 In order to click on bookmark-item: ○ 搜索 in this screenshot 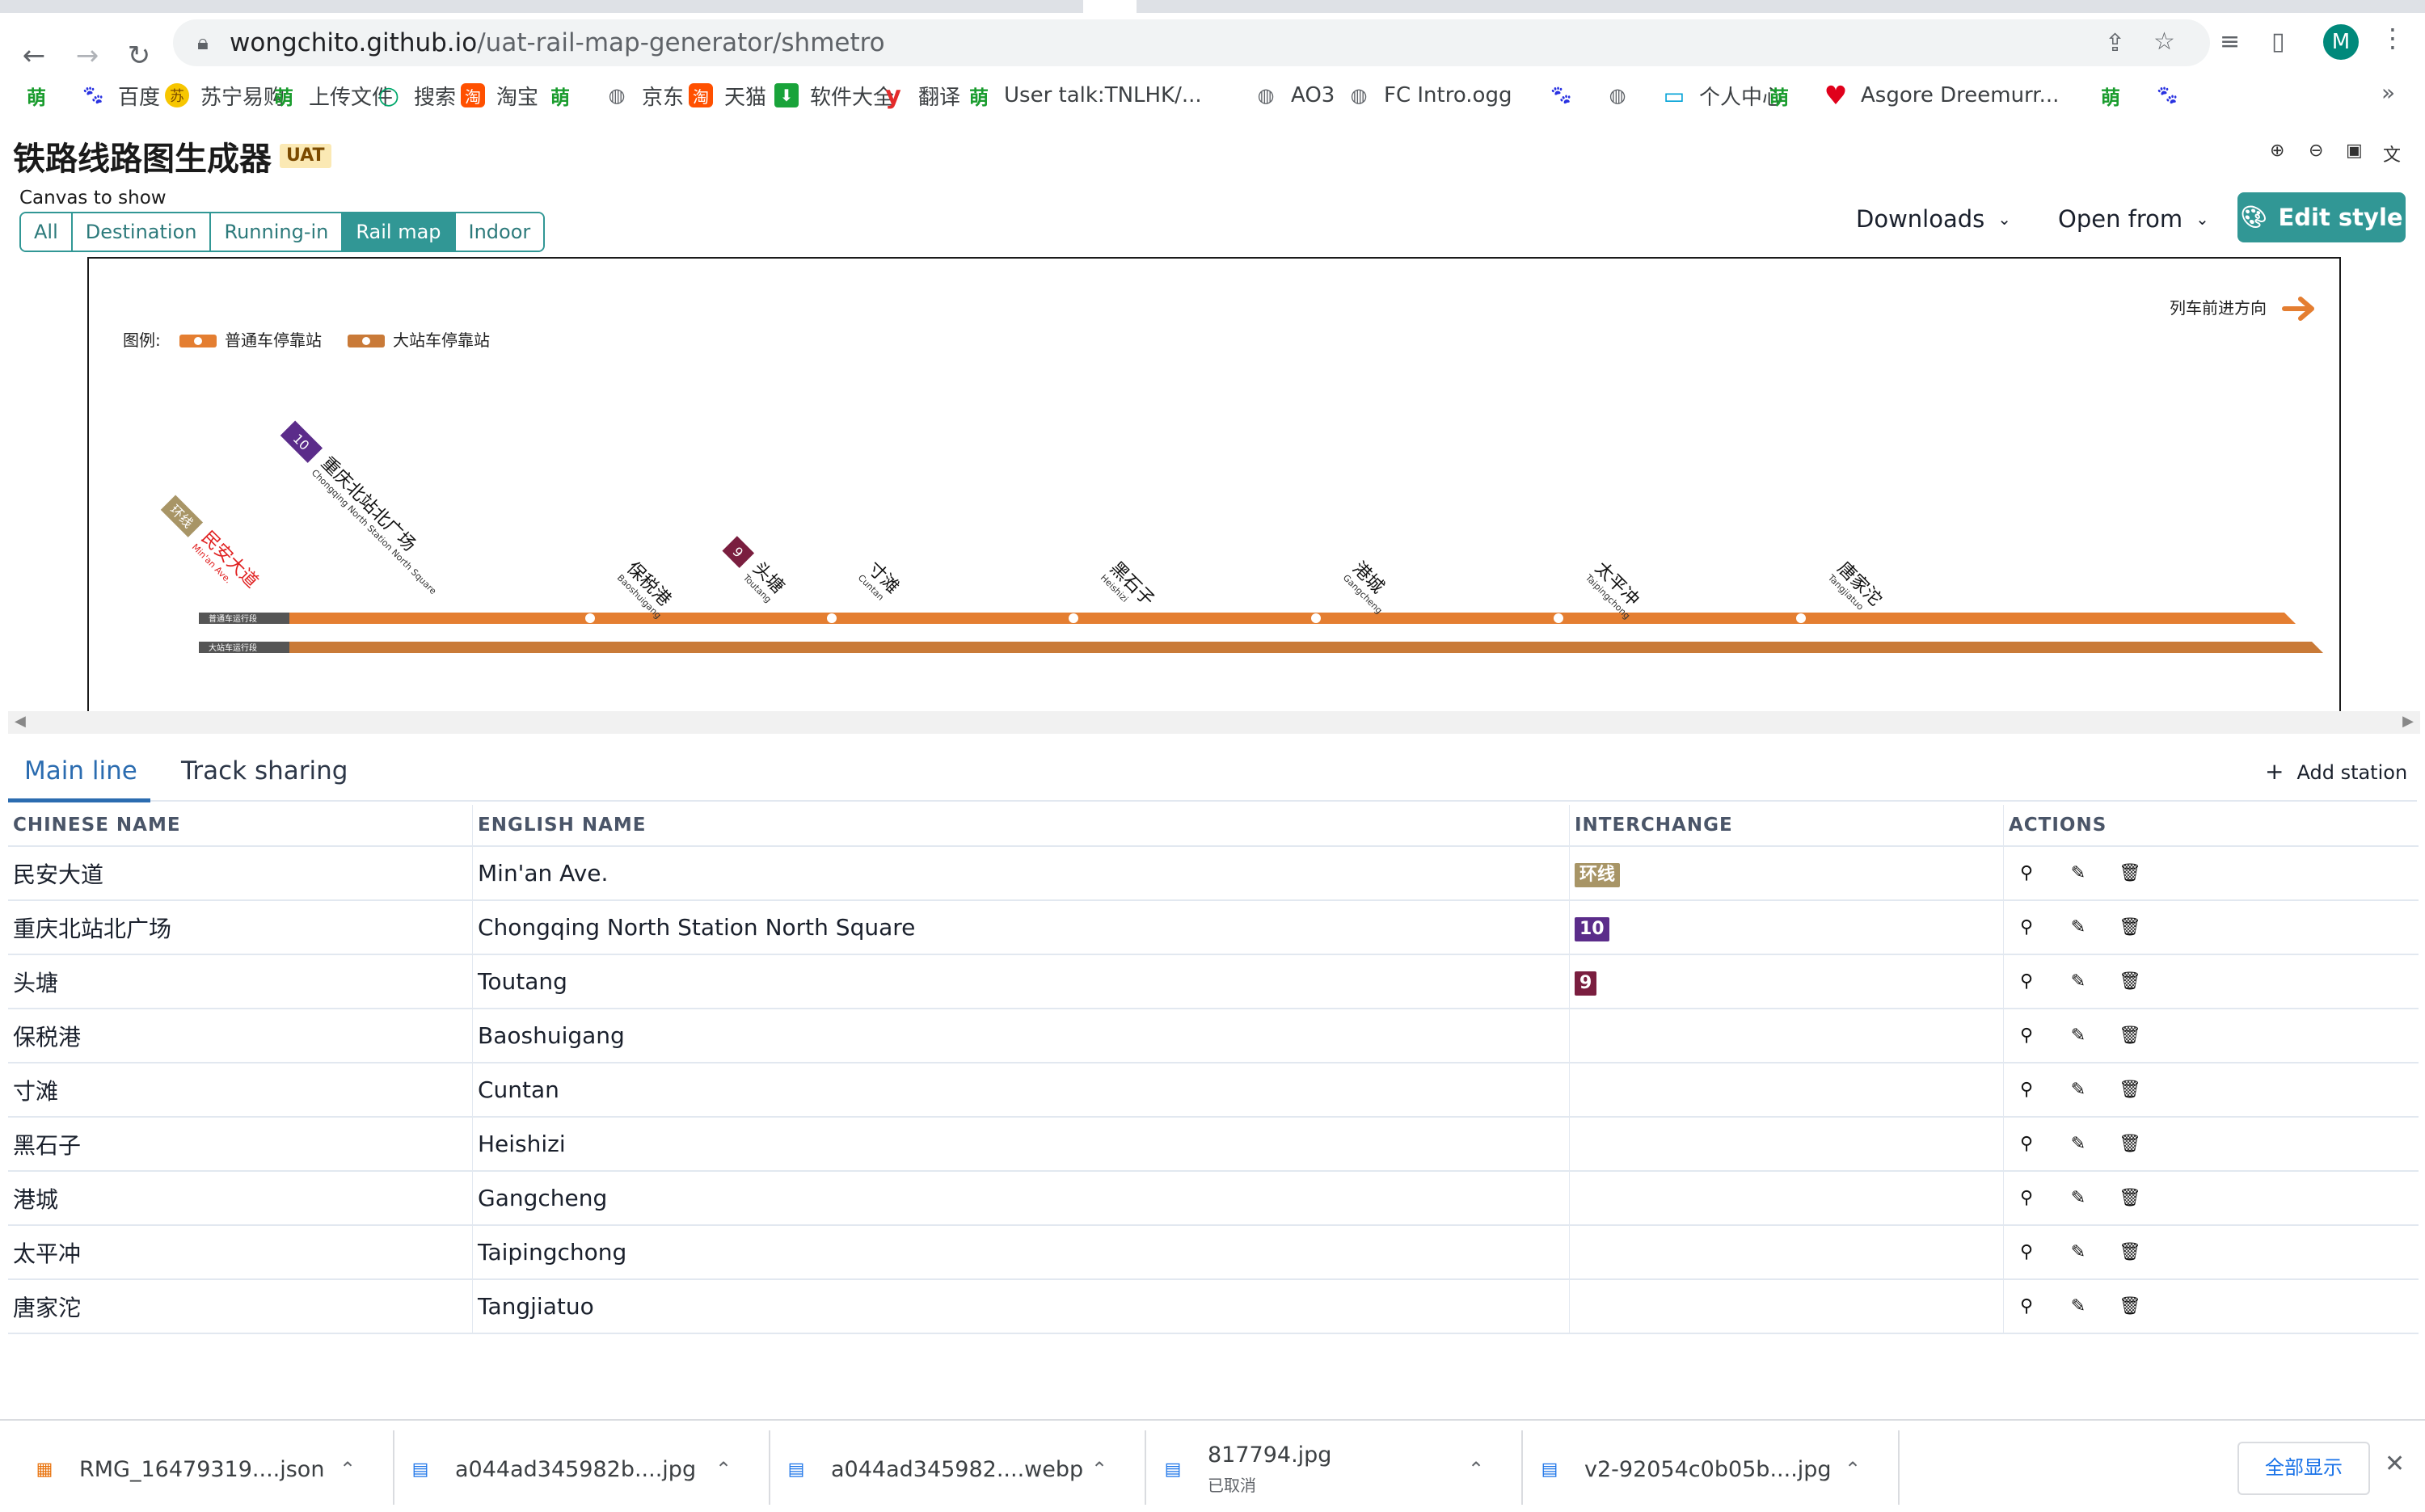, I will do `click(415, 95)`.